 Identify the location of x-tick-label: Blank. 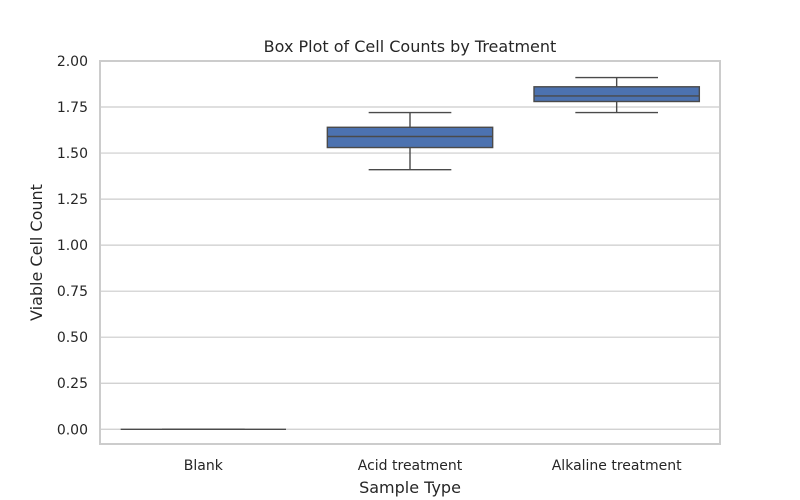
(204, 466).